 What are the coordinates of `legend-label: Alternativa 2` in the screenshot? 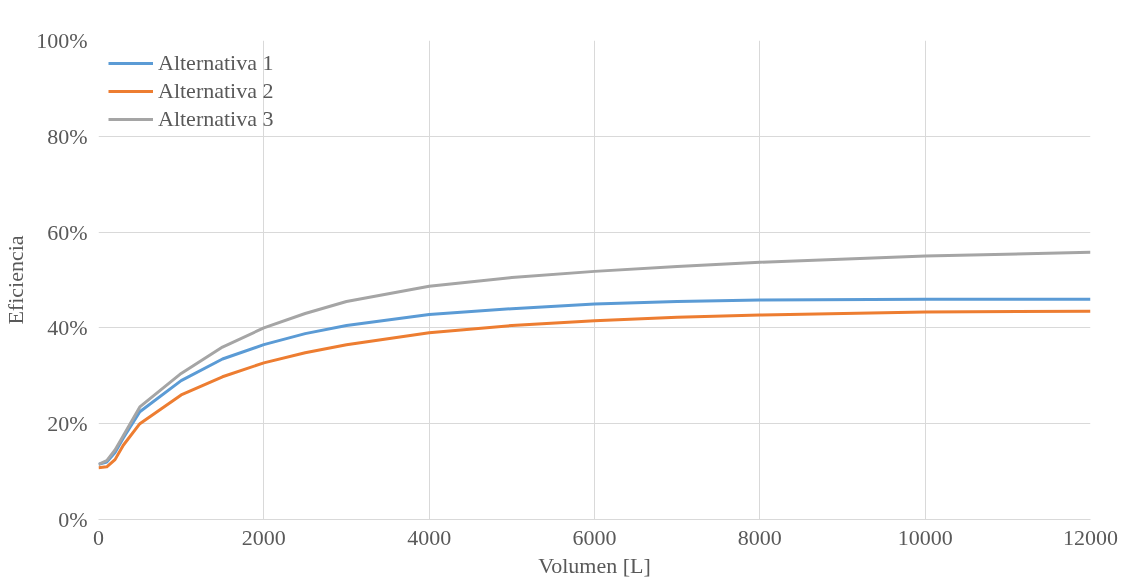 It's located at (216, 91).